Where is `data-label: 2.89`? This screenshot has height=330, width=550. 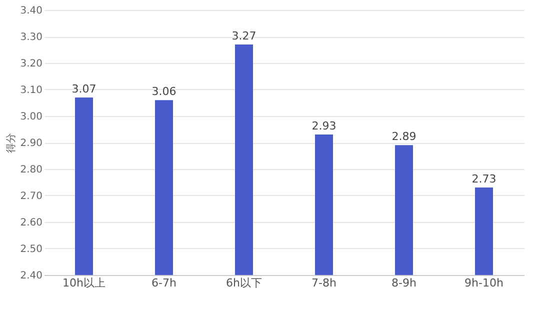 data-label: 2.89 is located at coordinates (404, 137).